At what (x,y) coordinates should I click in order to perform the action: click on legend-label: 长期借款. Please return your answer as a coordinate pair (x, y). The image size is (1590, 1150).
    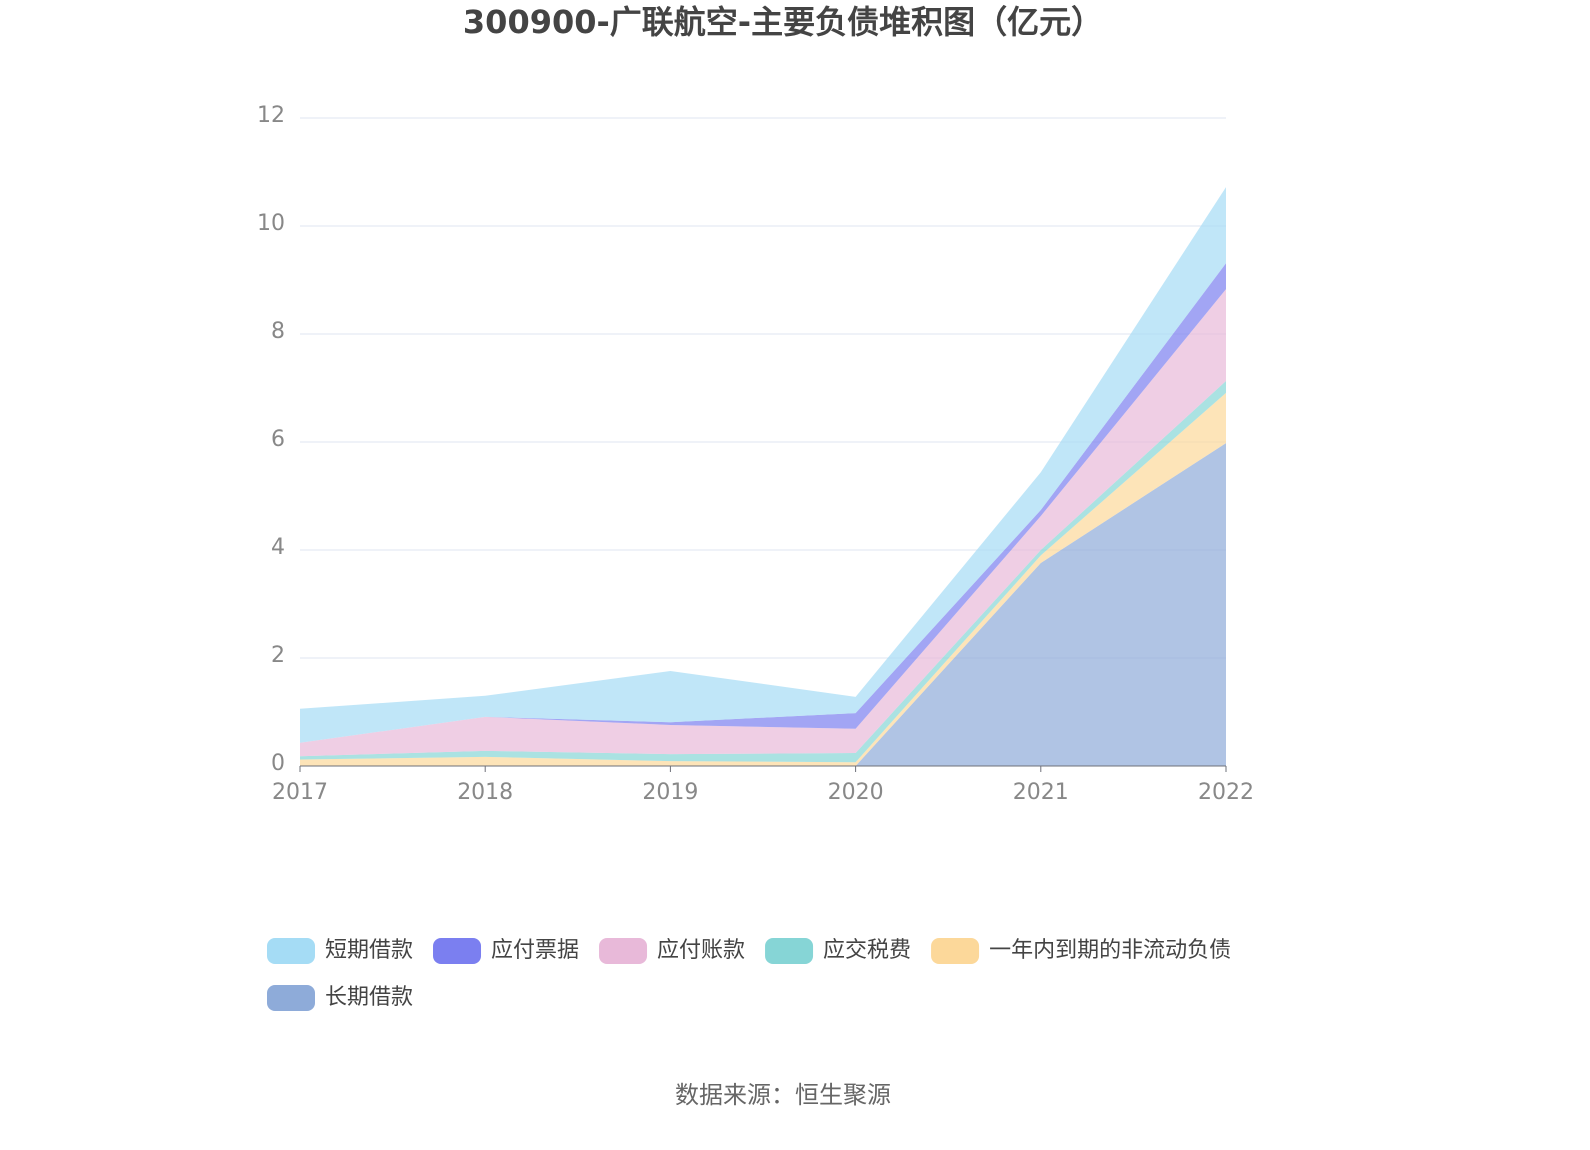
    Looking at the image, I should click on (369, 997).